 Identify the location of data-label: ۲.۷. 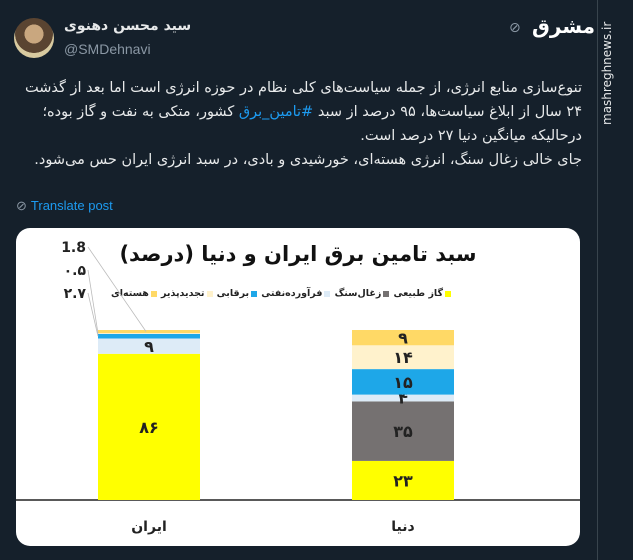
(75, 294).